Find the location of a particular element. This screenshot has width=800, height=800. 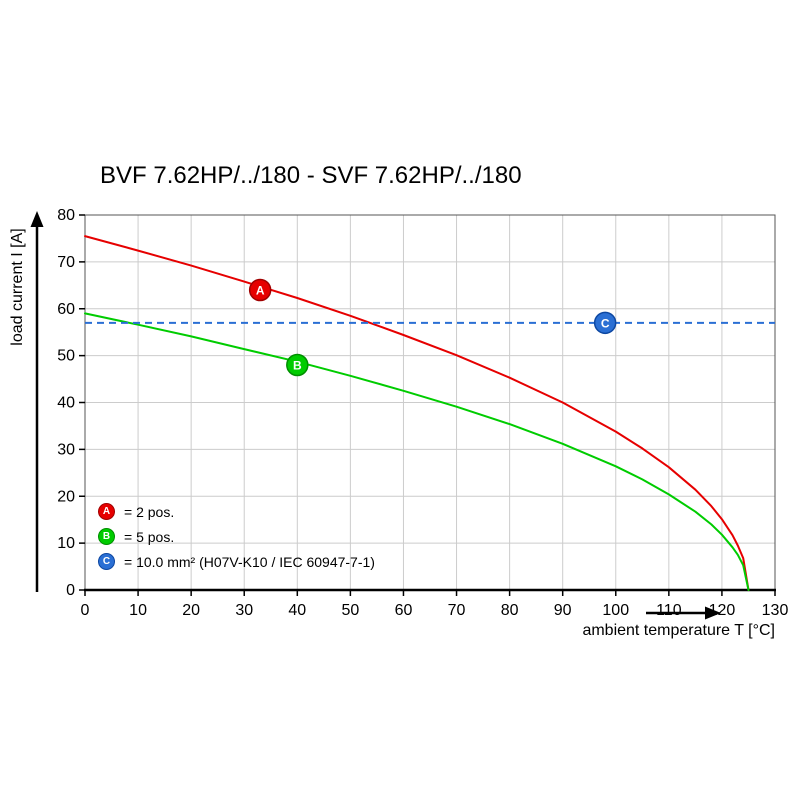

x-tick-label: 60 is located at coordinates (404, 610).